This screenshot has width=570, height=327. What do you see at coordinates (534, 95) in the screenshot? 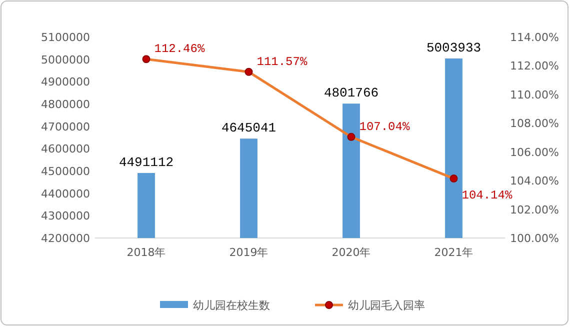
I see `y2-tick-label: 110.00%` at bounding box center [534, 95].